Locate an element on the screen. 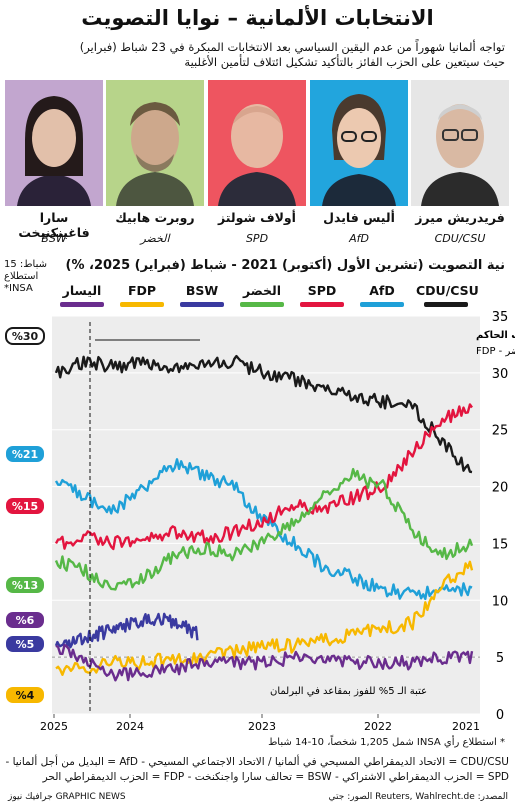 The width and height of the screenshot is (515, 809). legend-swatch-fdp is located at coordinates (142, 304).